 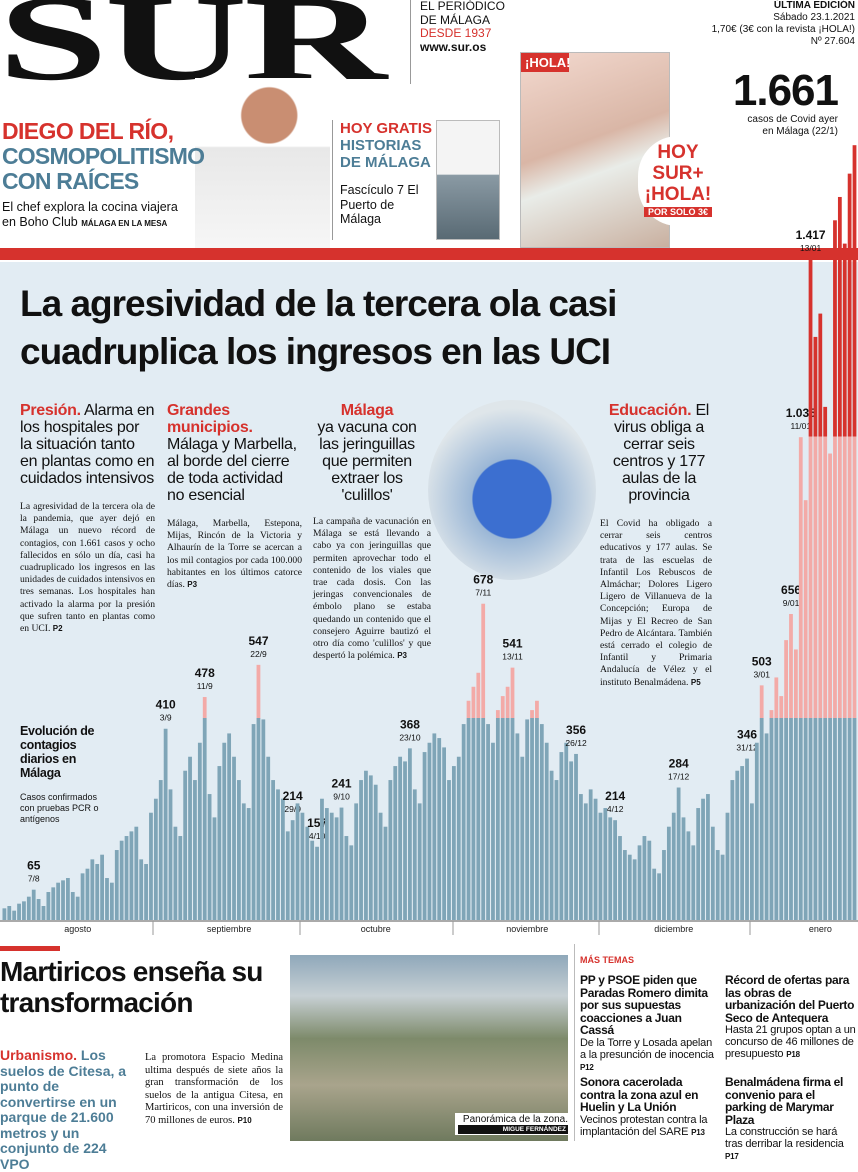 I want to click on photo-caption: Panorámica de la zona. MIGUE FERNÁNDEZ, so click(x=513, y=1124).